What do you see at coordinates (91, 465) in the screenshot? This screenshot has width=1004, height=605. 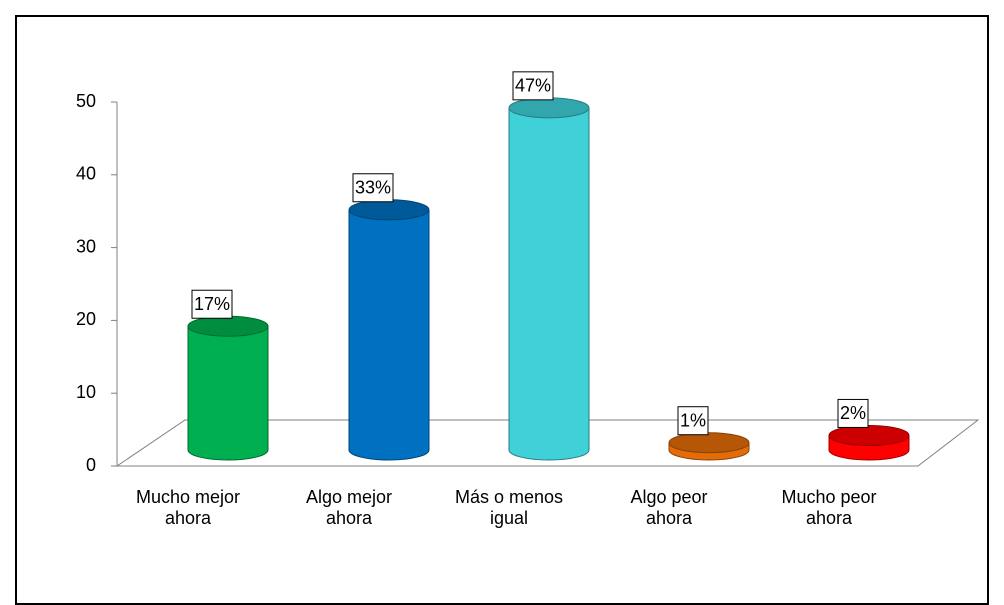 I see `y-tick-label: 0` at bounding box center [91, 465].